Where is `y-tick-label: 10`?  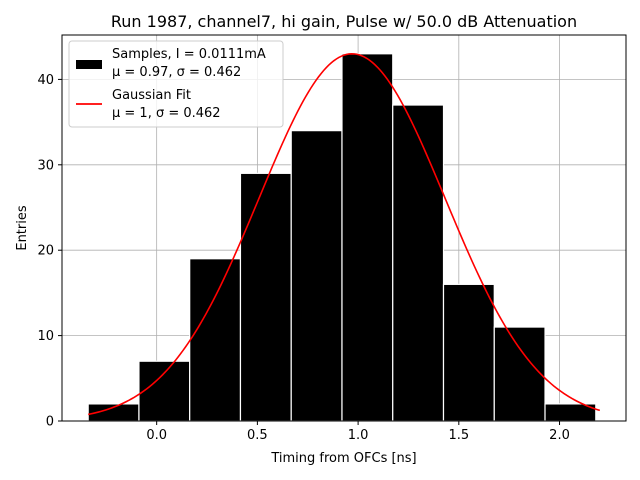
y-tick-label: 10 is located at coordinates (45, 336).